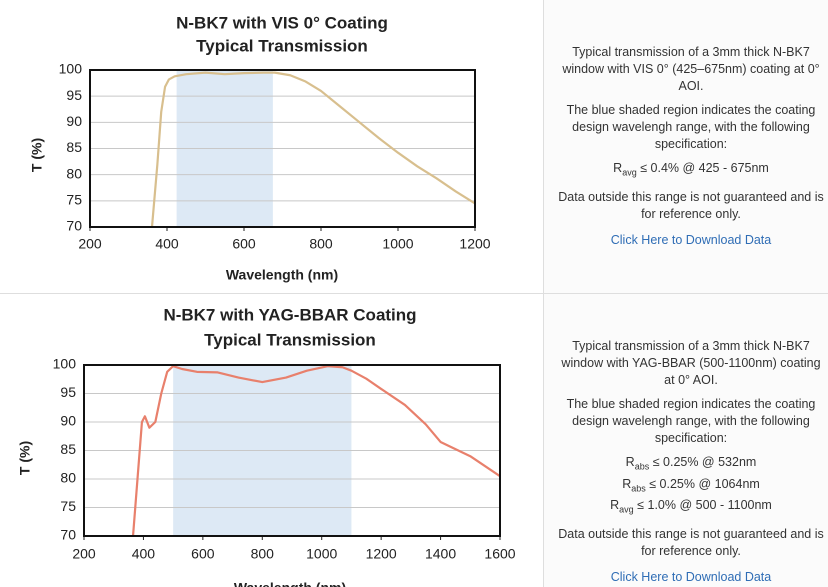 This screenshot has width=828, height=587. I want to click on spec-text: ≤ 0.25% @ 1064nm, so click(704, 483).